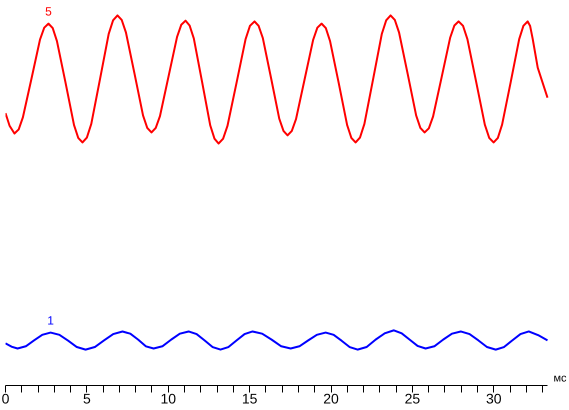 The height and width of the screenshot is (410, 569). What do you see at coordinates (494, 398) in the screenshot?
I see `x-tick-label: 30` at bounding box center [494, 398].